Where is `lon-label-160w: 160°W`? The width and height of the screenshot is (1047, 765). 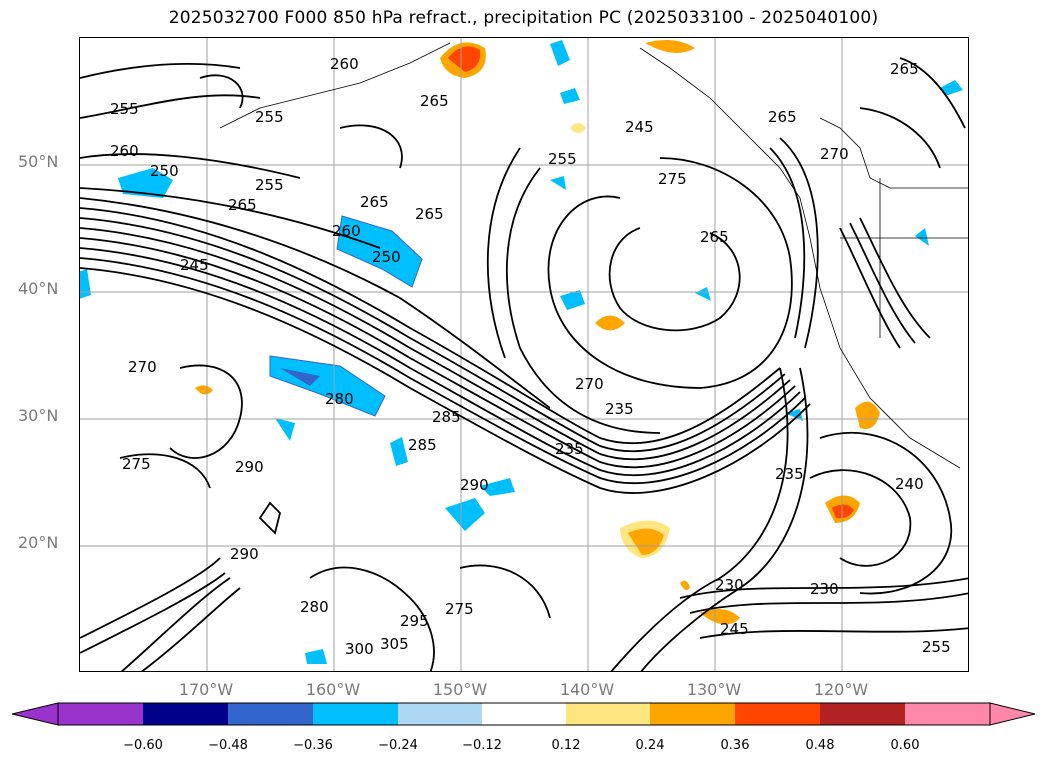
lon-label-160w: 160°W is located at coordinates (333, 689).